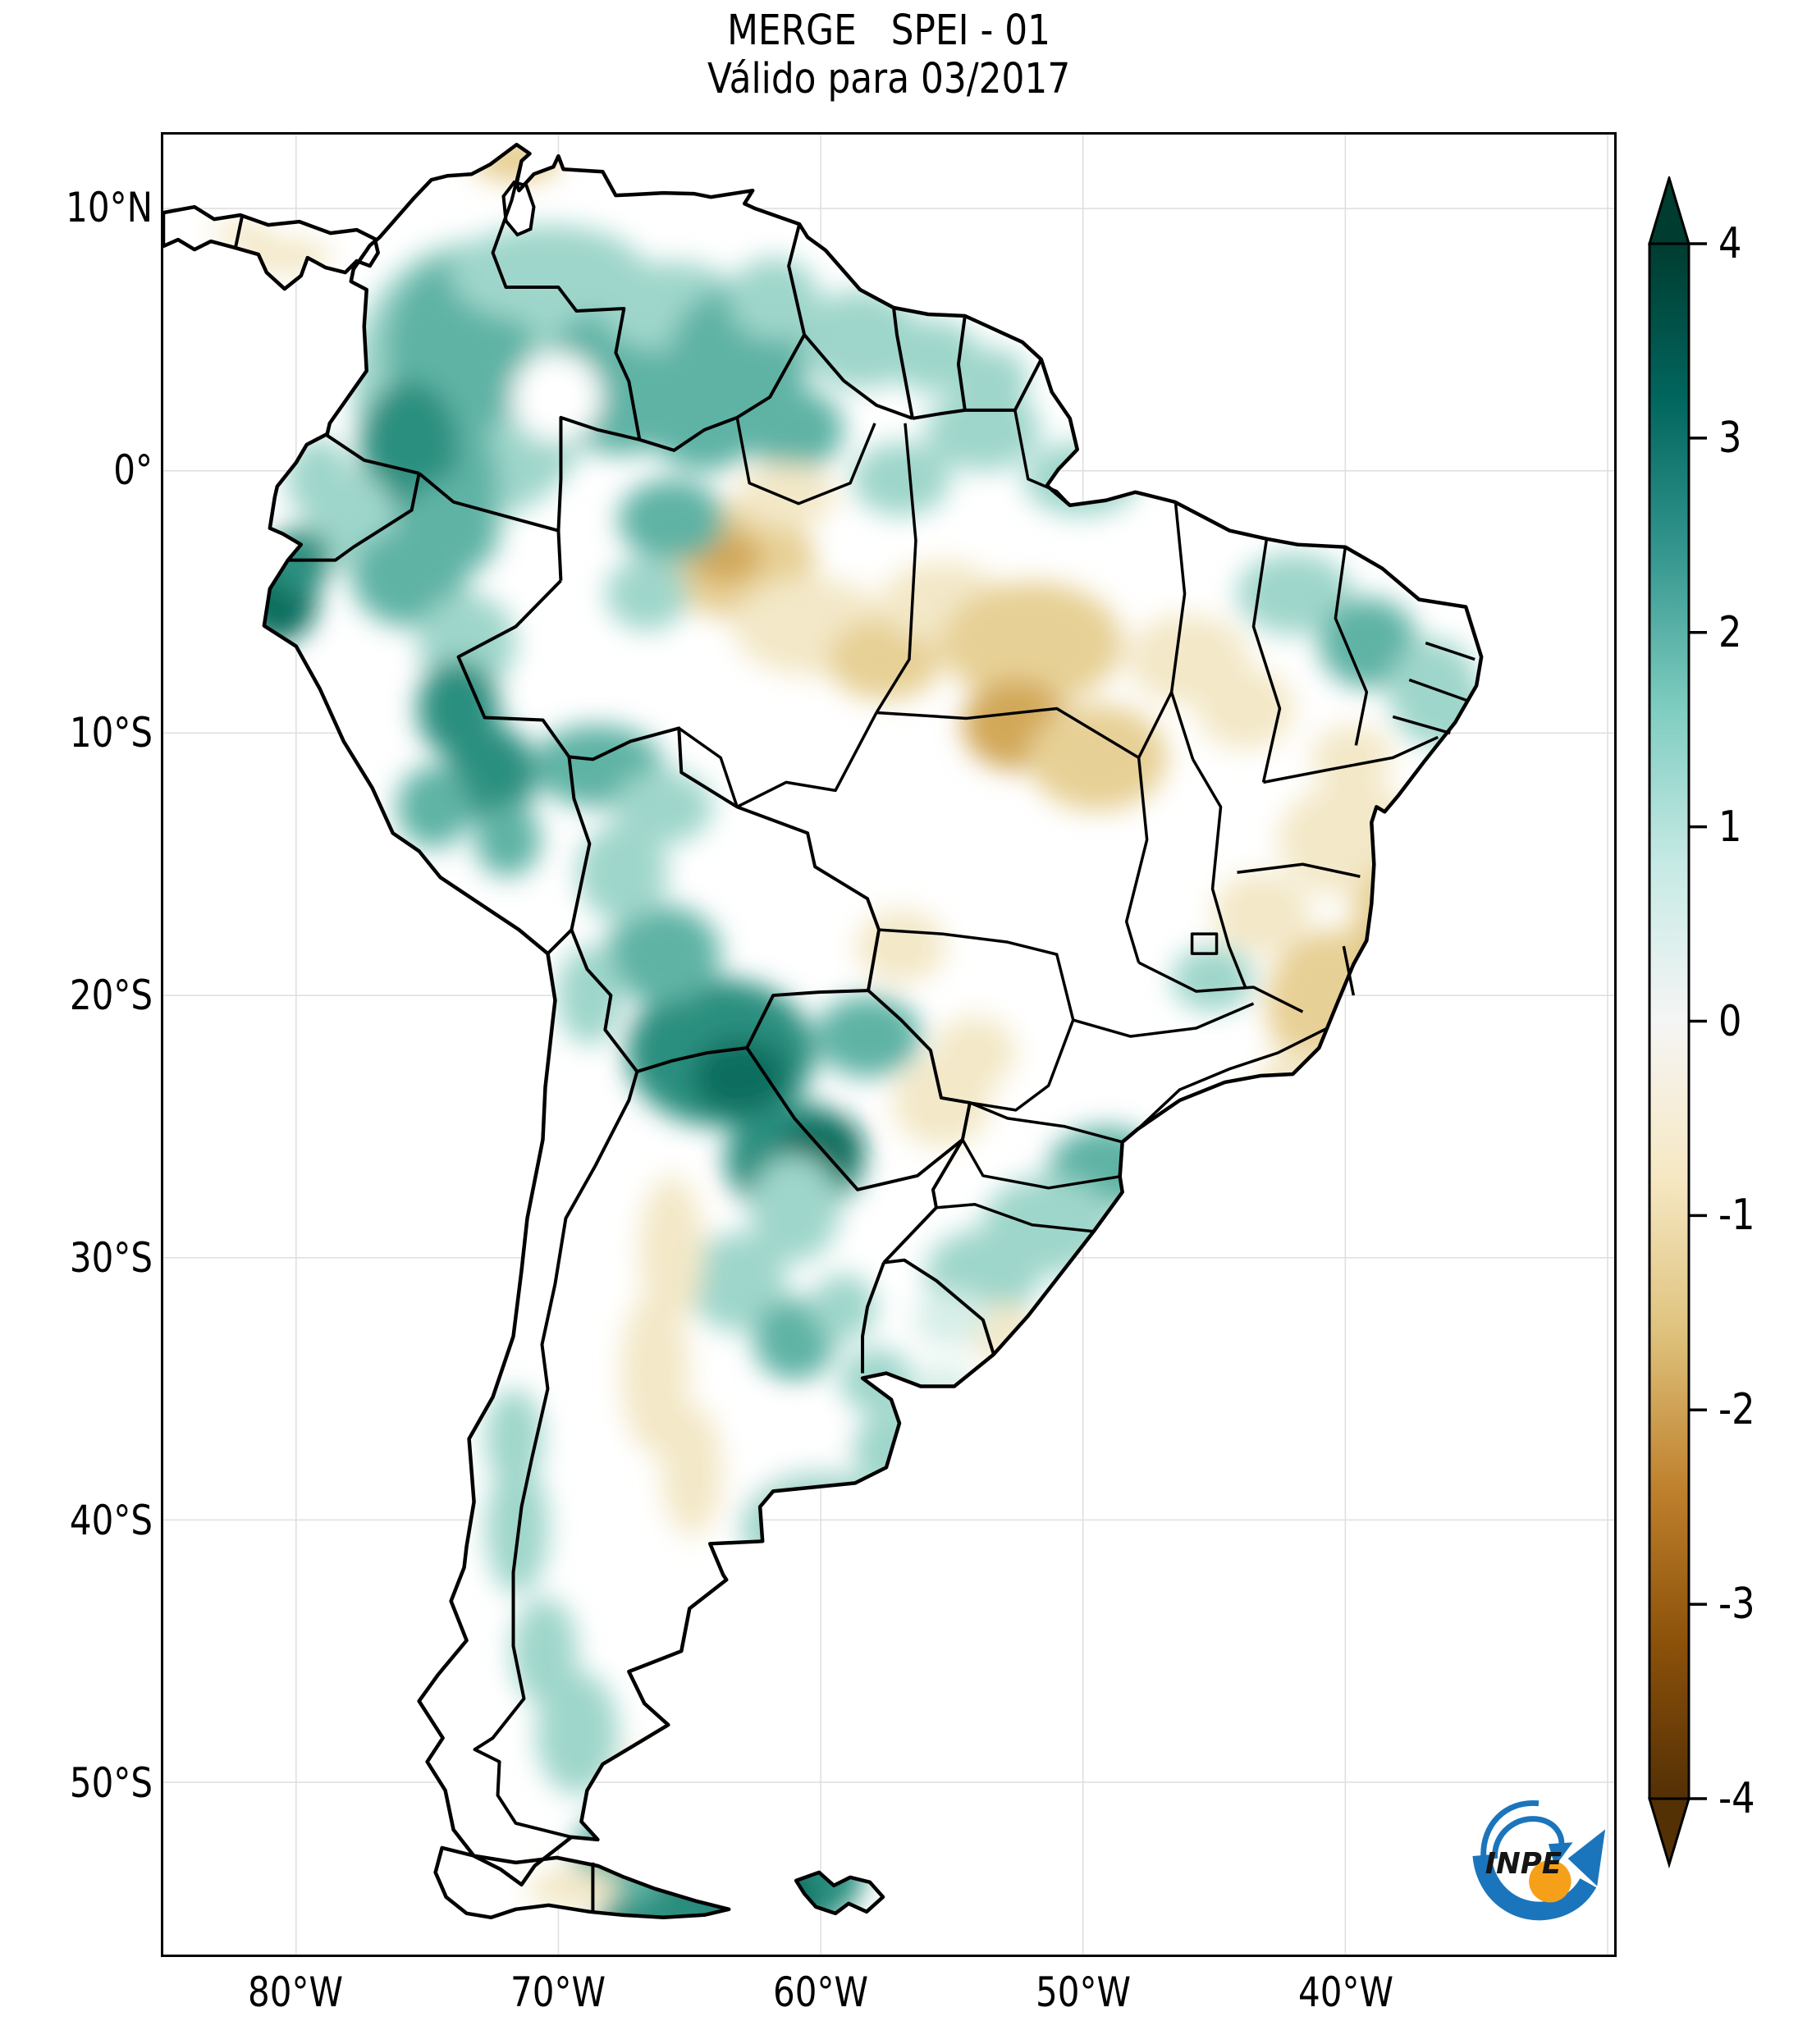  What do you see at coordinates (1736, 1409) in the screenshot?
I see `cbar-tick-m2: -2` at bounding box center [1736, 1409].